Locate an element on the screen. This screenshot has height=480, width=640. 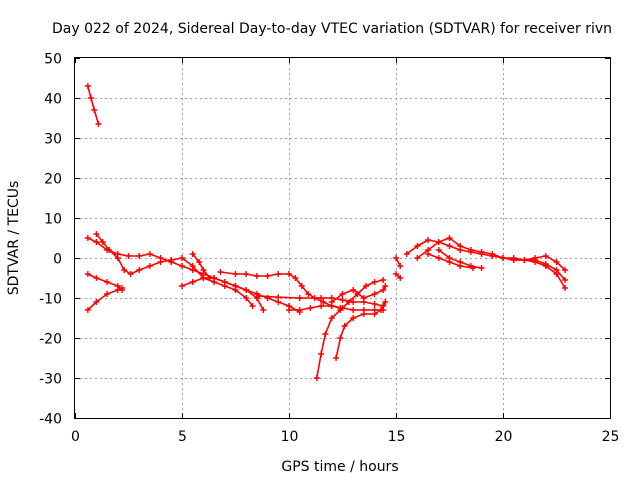
x-axis-label: GPS time / hours is located at coordinates (339, 467).